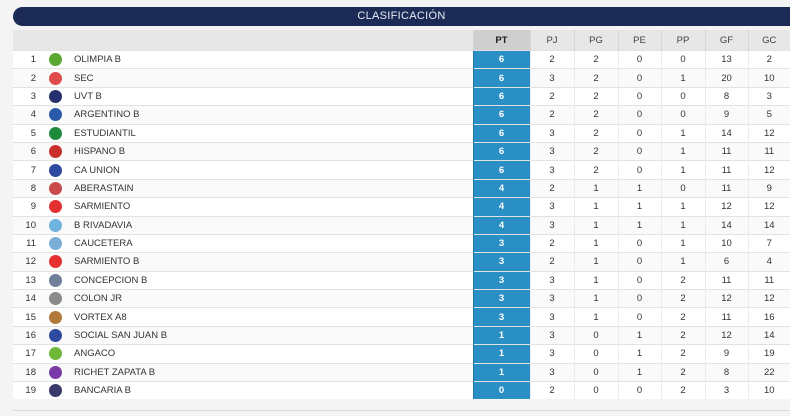  What do you see at coordinates (27, 115) in the screenshot?
I see `position-cell: 4` at bounding box center [27, 115].